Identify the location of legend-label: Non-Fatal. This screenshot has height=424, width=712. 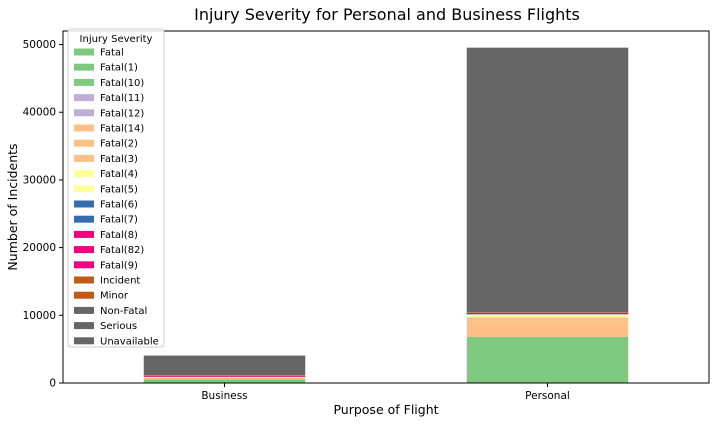
(123, 311).